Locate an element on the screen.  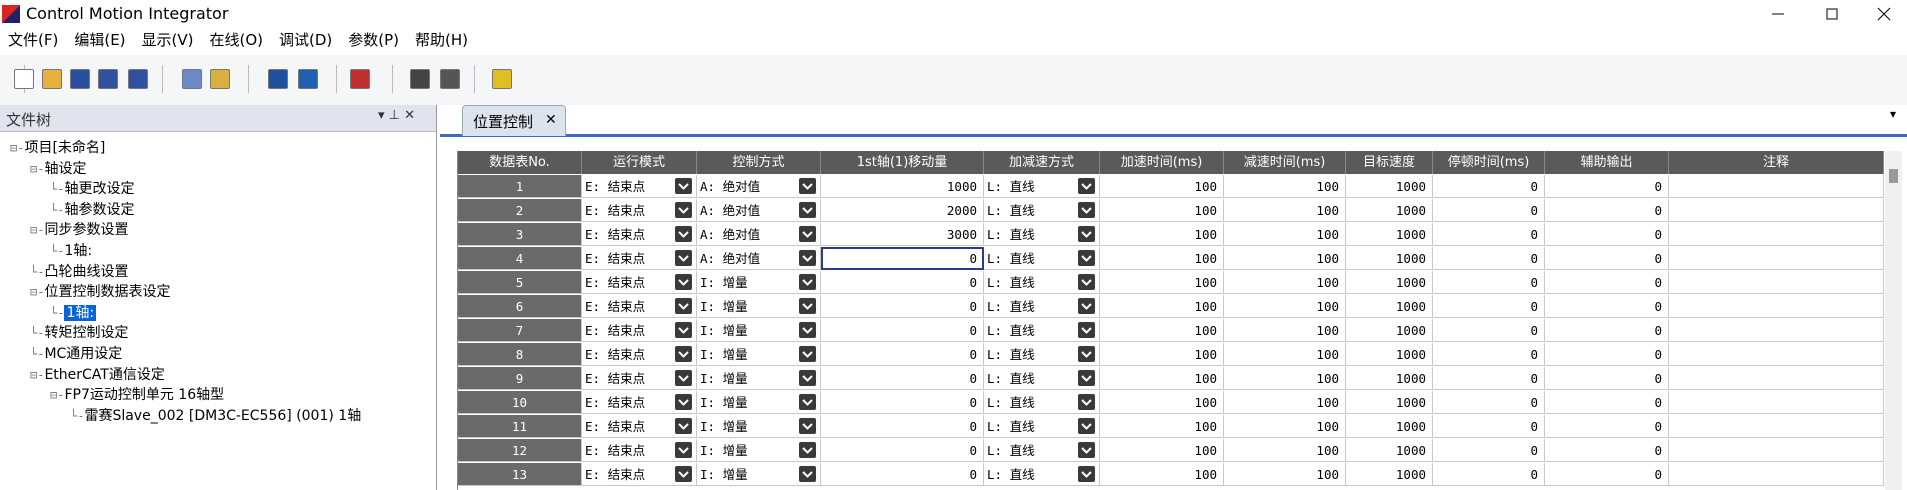
grid-cell: 2000 is located at coordinates (902, 210).